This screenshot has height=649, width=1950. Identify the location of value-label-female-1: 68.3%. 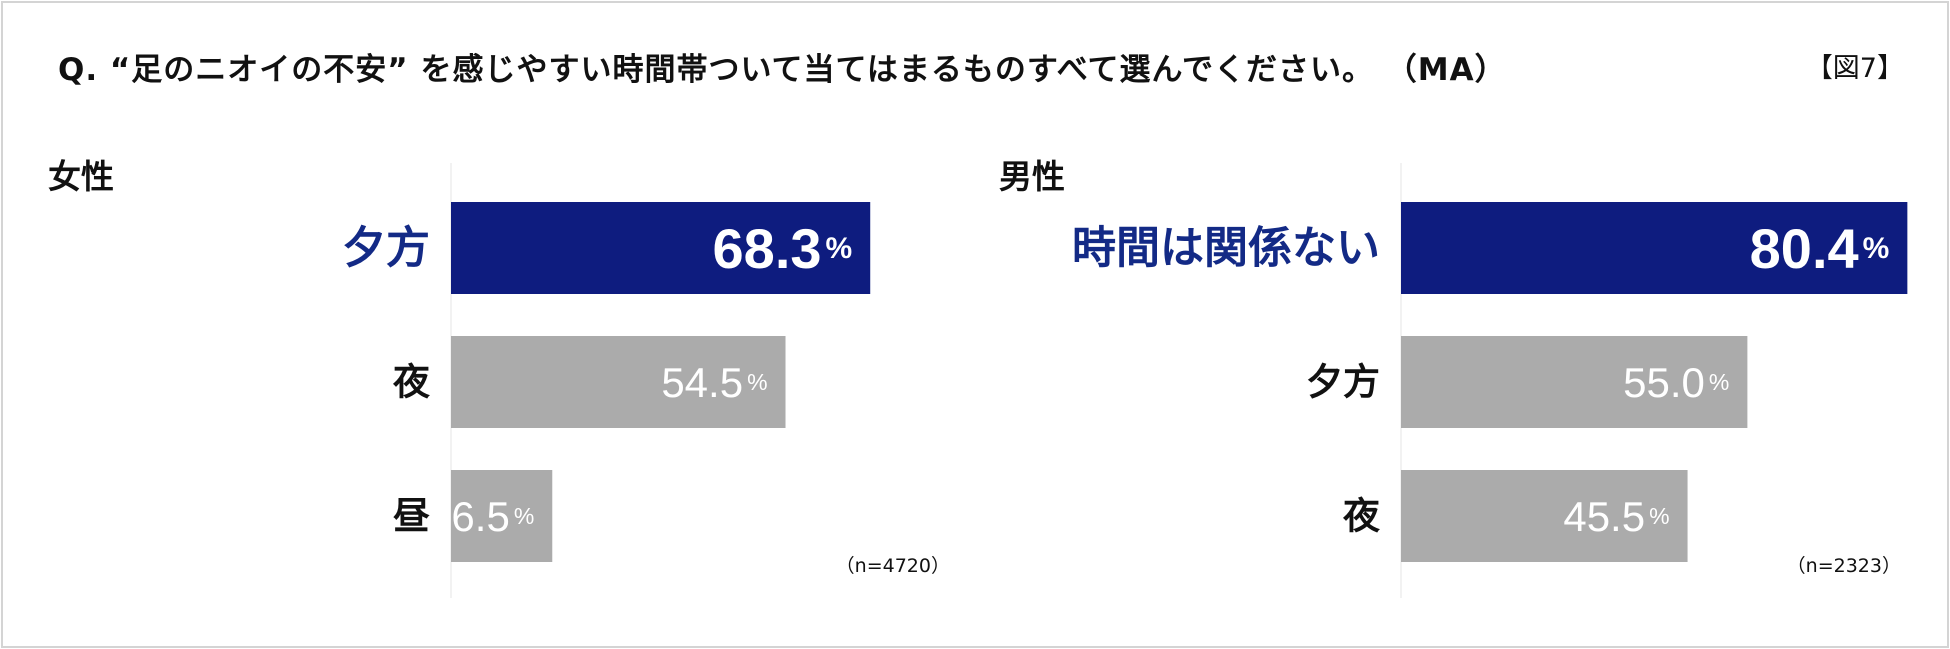
(783, 248).